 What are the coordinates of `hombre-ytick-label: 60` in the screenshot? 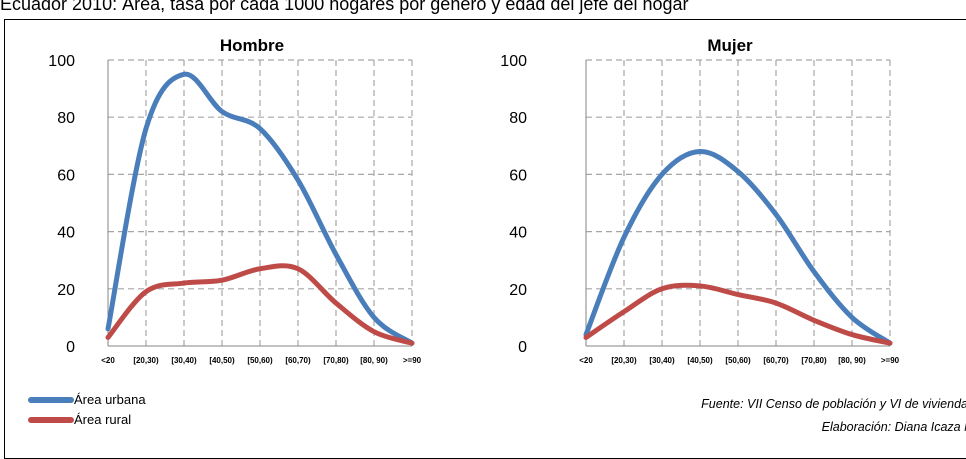 It's located at (66, 175).